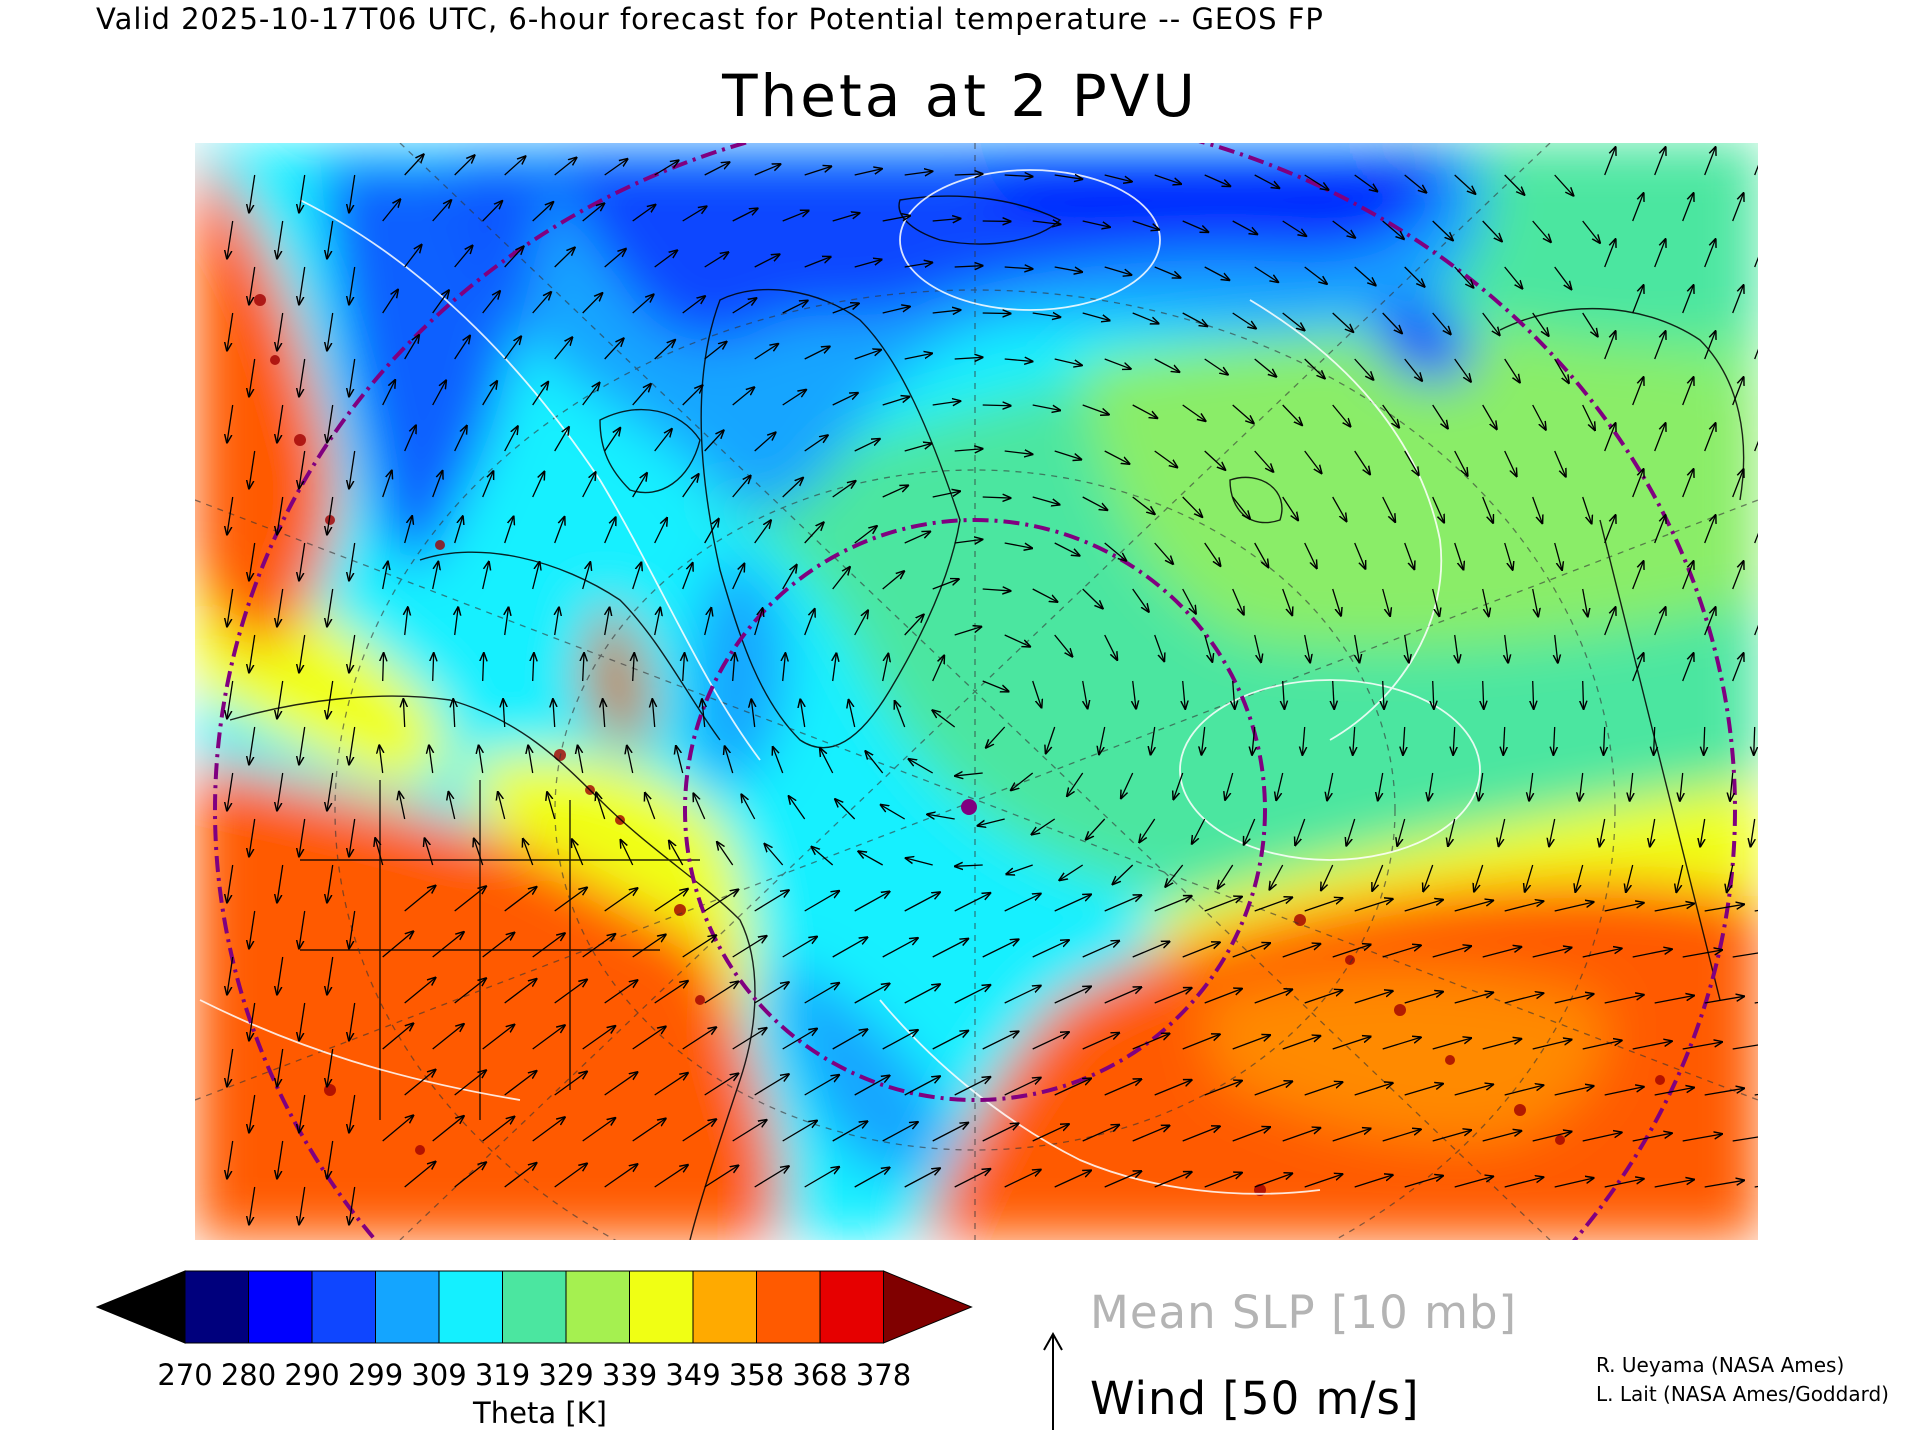  I want to click on map-title: Theta at 2 PVU, so click(960, 96).